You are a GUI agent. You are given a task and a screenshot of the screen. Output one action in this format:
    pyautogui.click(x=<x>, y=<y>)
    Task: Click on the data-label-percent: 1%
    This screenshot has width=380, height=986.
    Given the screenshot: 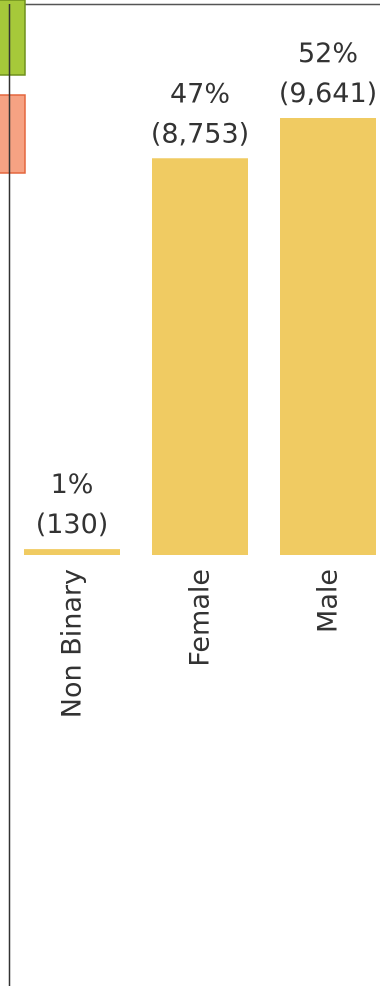 What is the action you would take?
    pyautogui.click(x=72, y=484)
    